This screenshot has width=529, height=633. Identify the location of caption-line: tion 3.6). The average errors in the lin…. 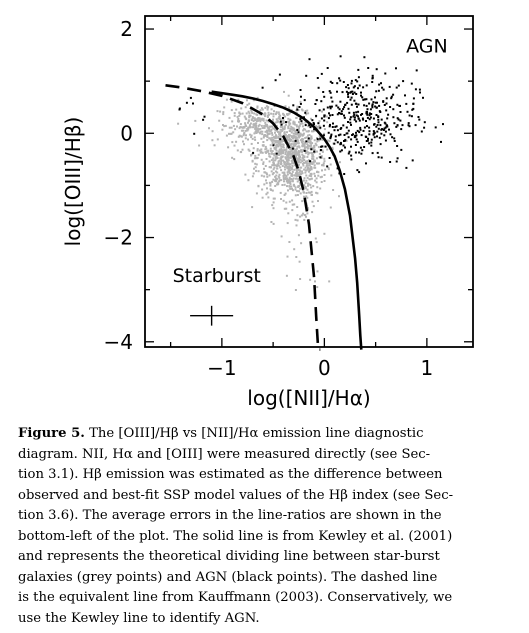
(230, 515).